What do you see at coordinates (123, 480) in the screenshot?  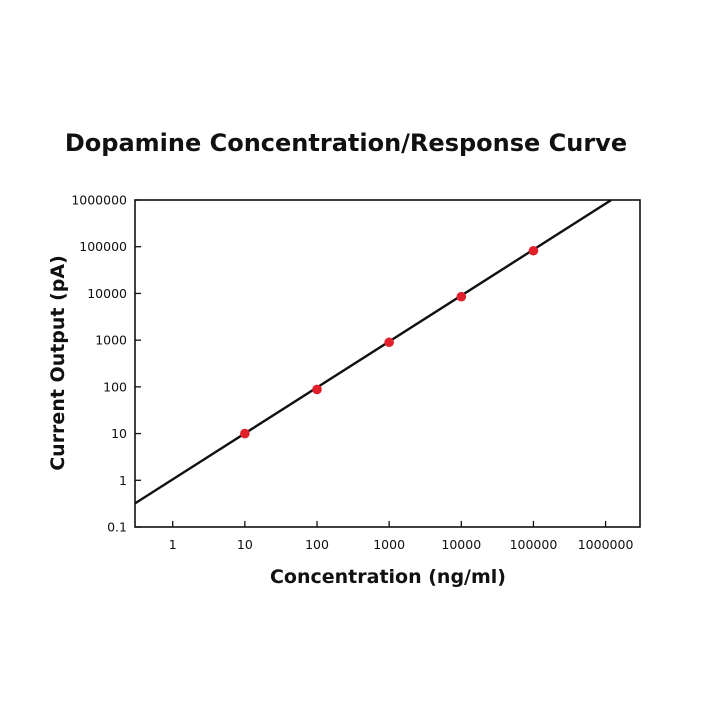 I see `y-tick-label: 1` at bounding box center [123, 480].